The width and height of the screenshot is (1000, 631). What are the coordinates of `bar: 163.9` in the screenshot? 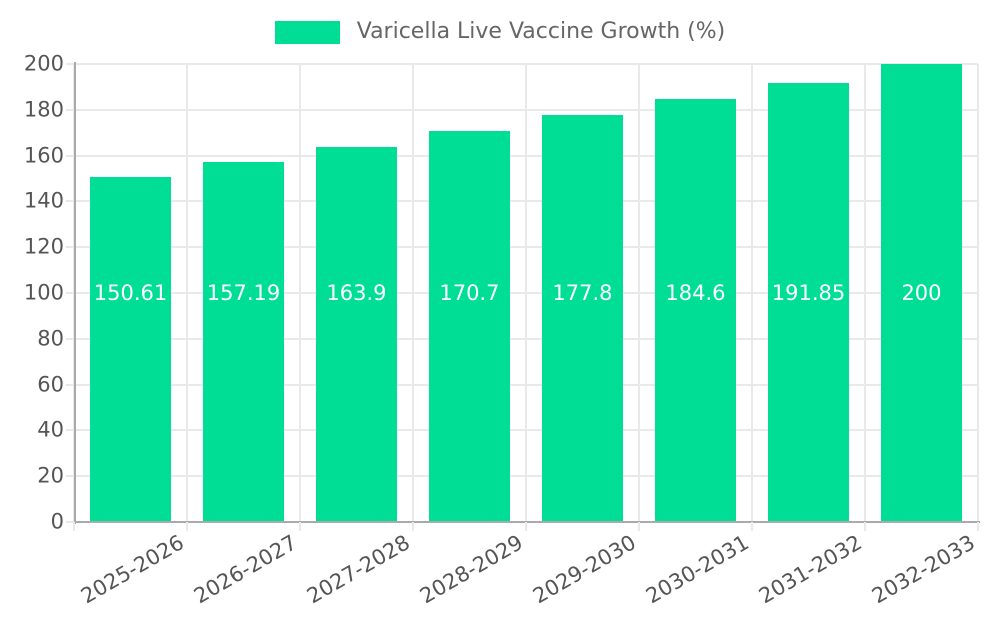 It's located at (356, 334).